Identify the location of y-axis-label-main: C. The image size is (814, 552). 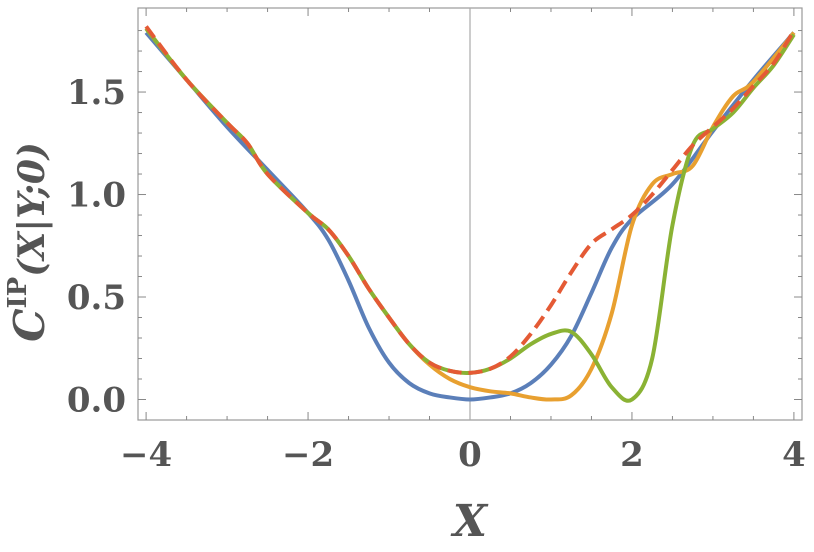
(29, 325).